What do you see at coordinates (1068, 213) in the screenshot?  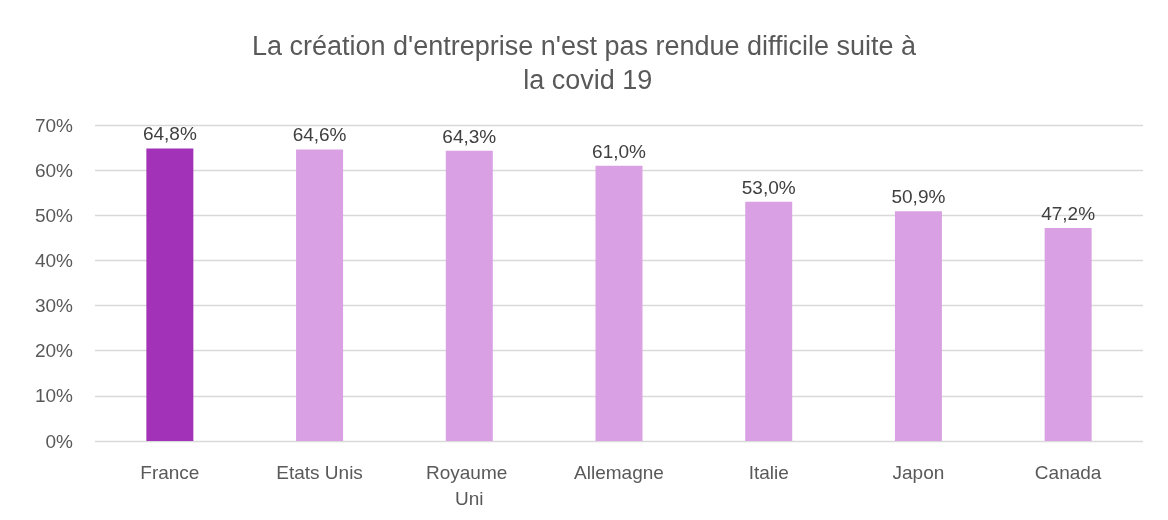 I see `data-label: 47,2%` at bounding box center [1068, 213].